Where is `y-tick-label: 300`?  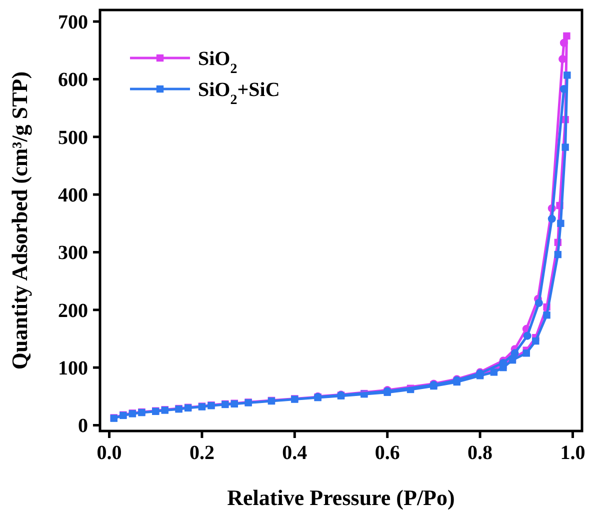 y-tick-label: 300 is located at coordinates (73, 253).